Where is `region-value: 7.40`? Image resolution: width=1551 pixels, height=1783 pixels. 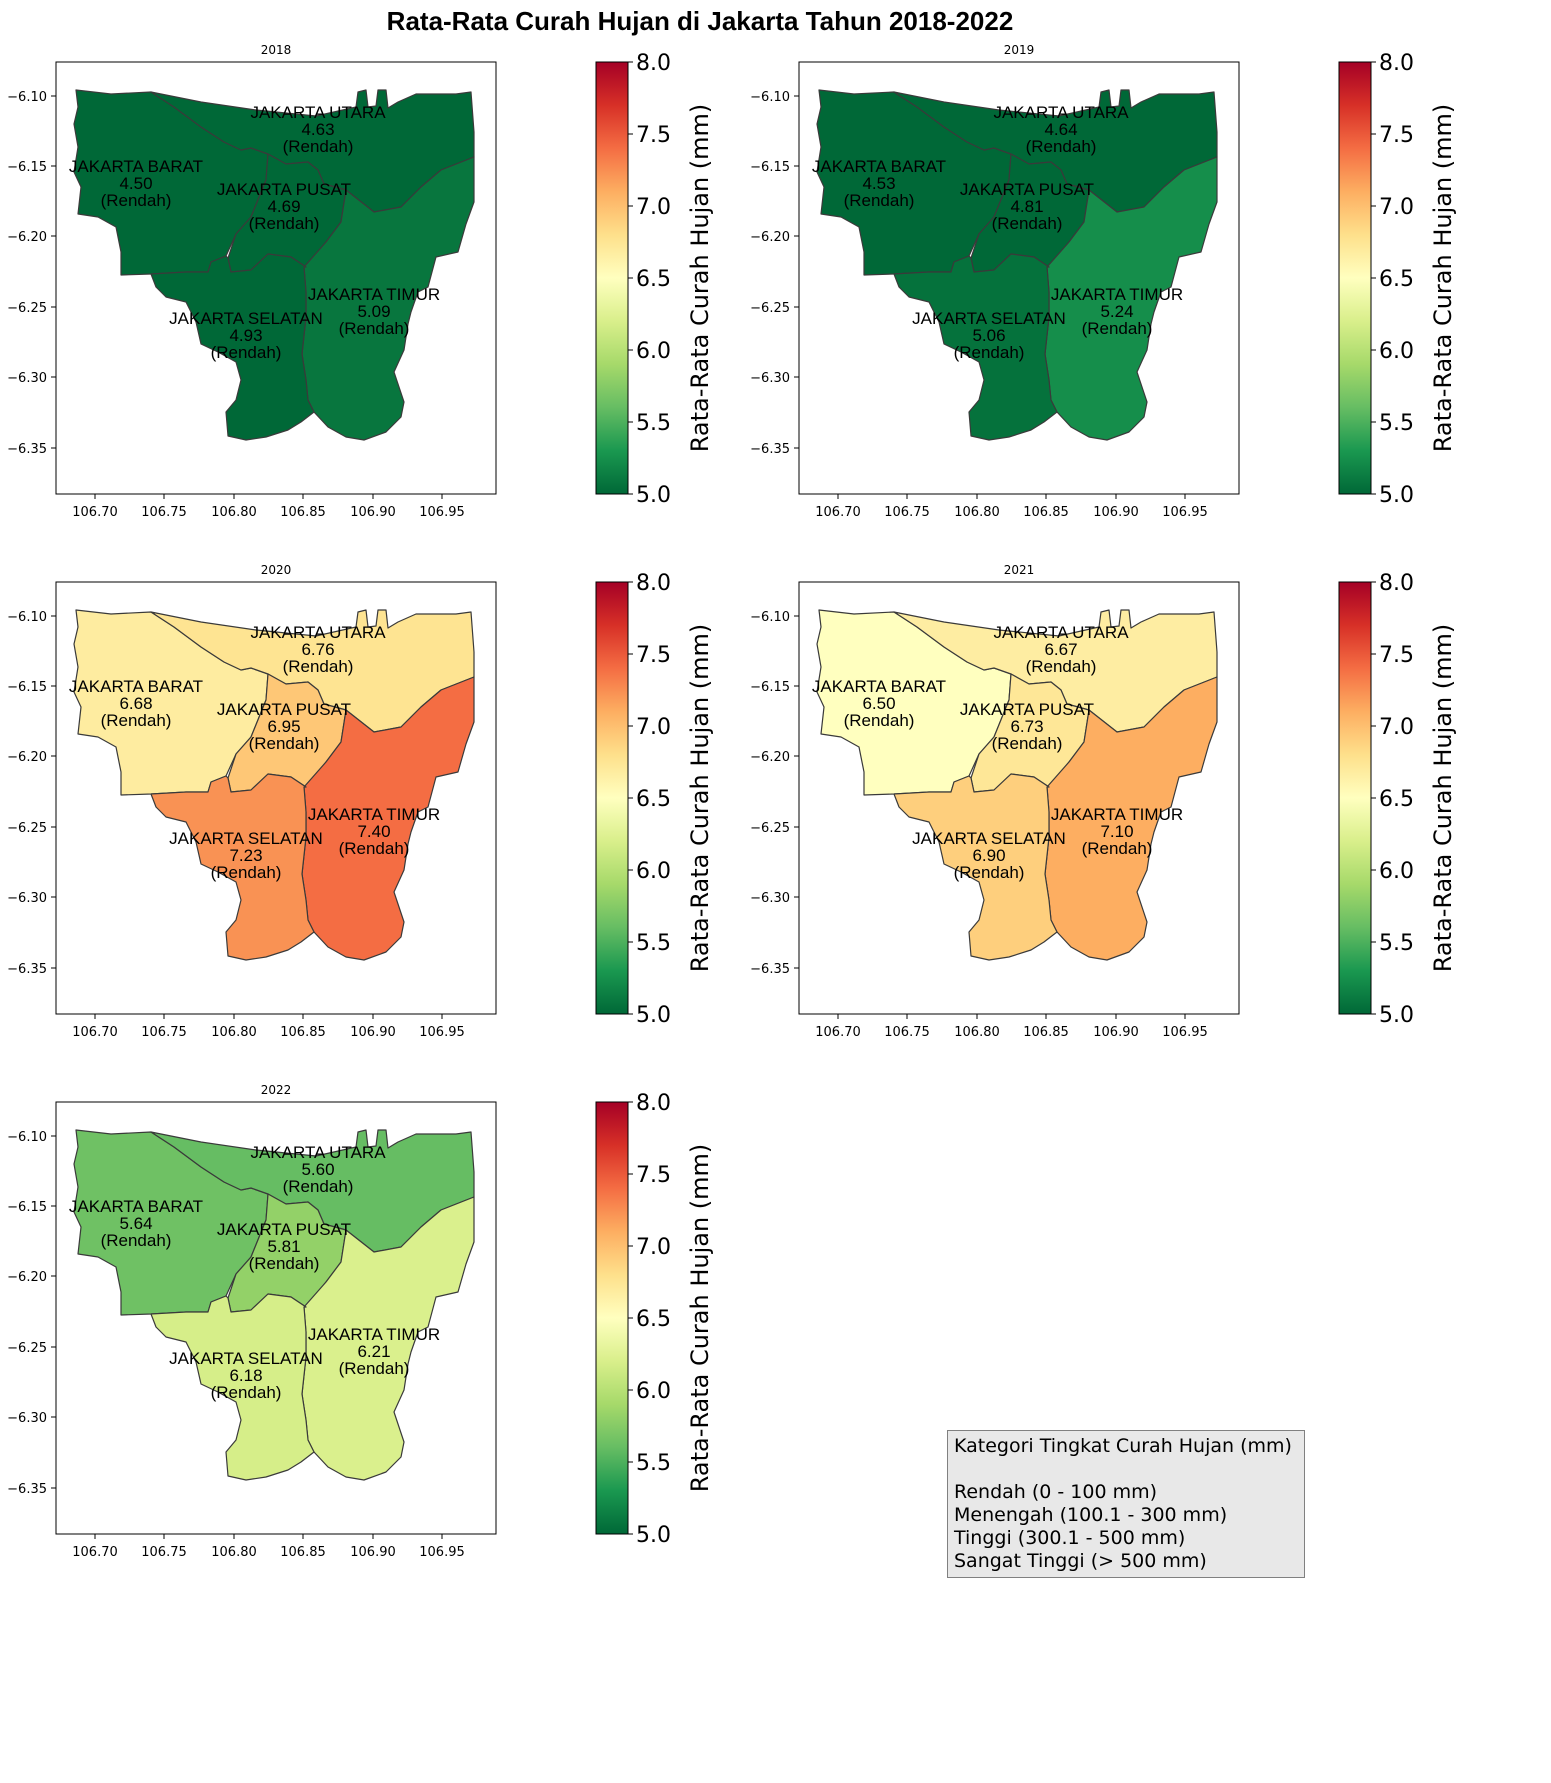
region-value: 7.40 is located at coordinates (373, 831).